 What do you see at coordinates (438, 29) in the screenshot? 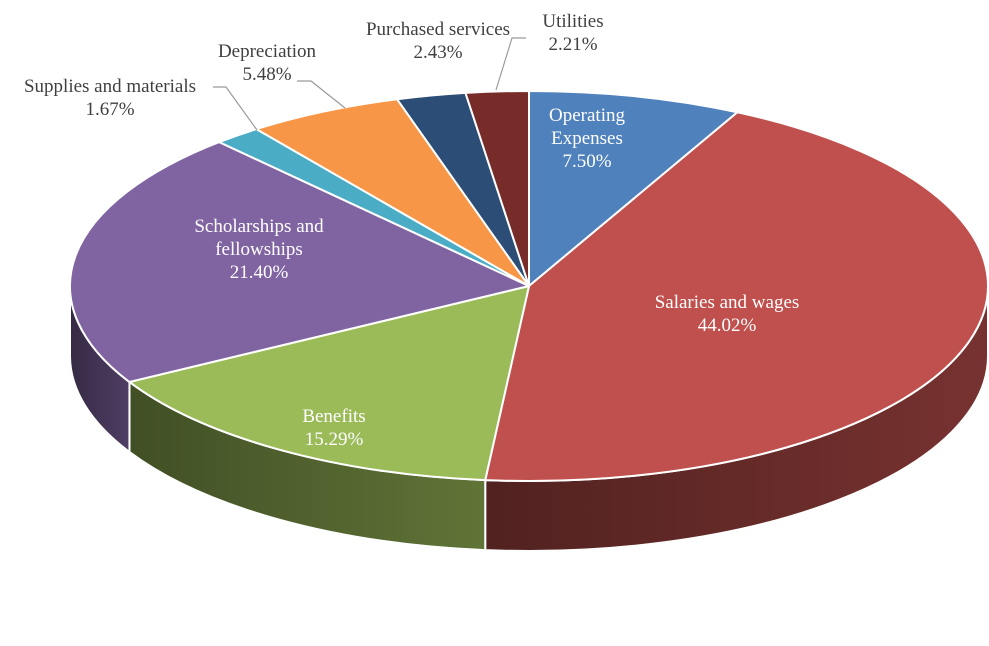
I see `category-label: Purchased services` at bounding box center [438, 29].